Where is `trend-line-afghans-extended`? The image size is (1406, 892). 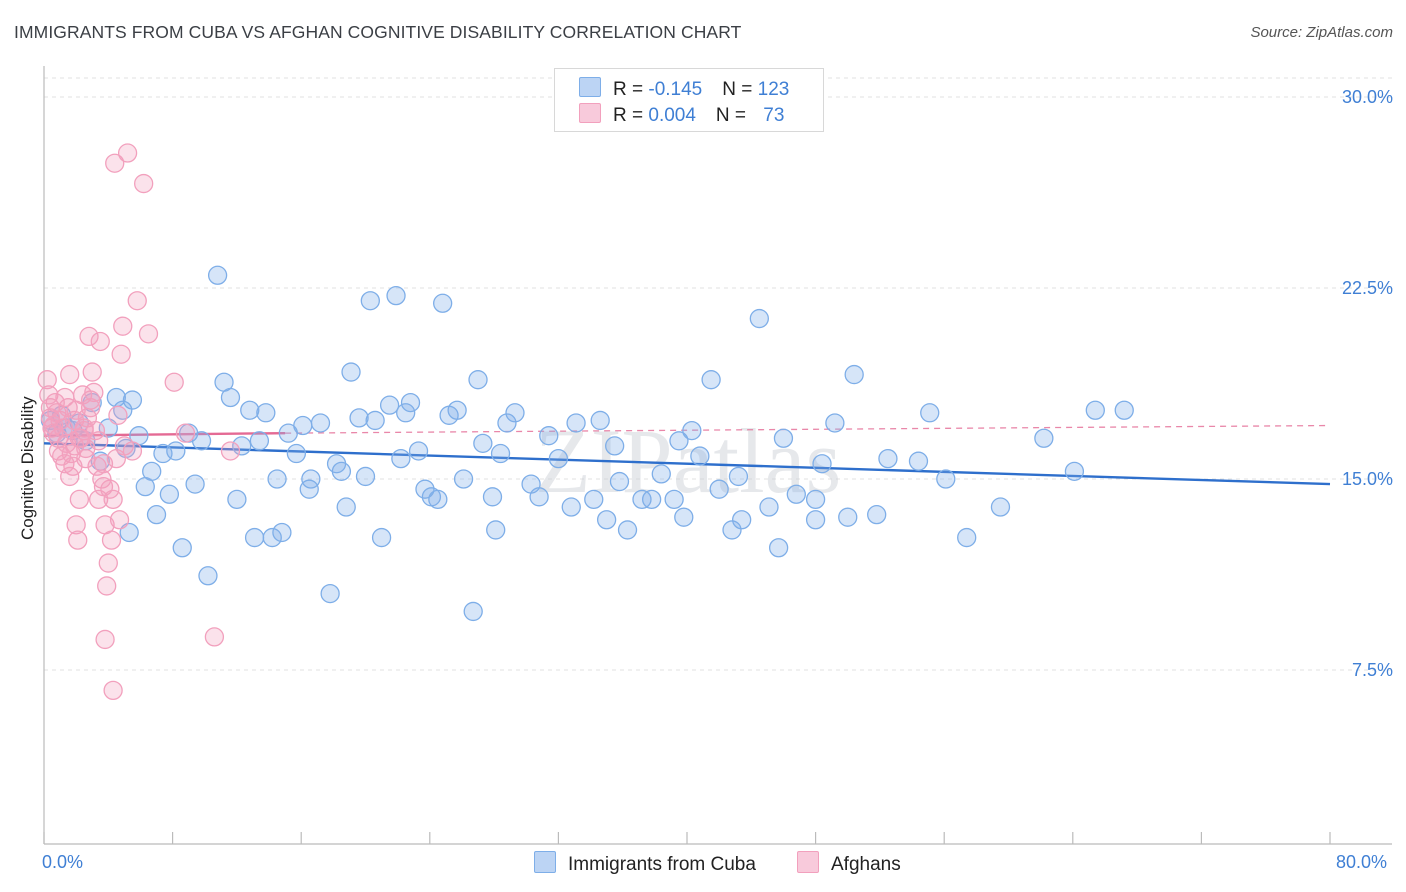
trend-line-afghans-extended is located at coordinates (808, 429).